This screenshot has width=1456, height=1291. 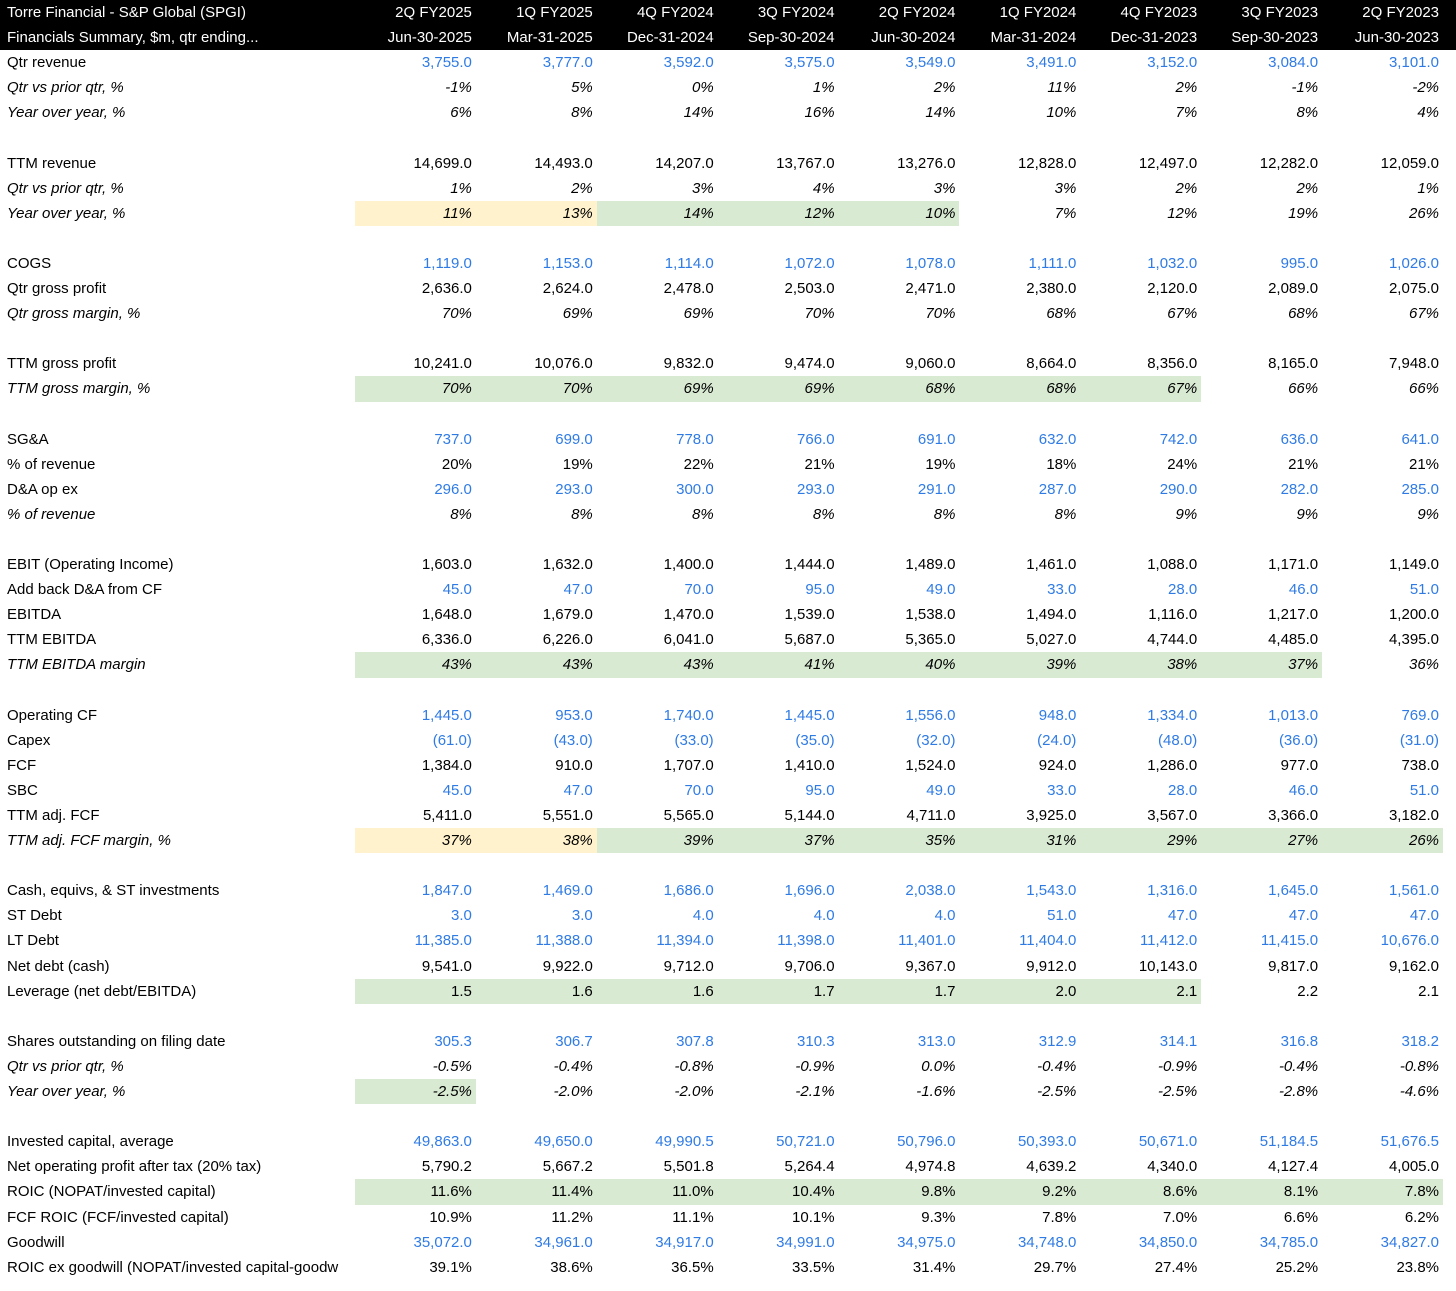 What do you see at coordinates (685, 941) in the screenshot?
I see `lt-debt-value: 11,394.0` at bounding box center [685, 941].